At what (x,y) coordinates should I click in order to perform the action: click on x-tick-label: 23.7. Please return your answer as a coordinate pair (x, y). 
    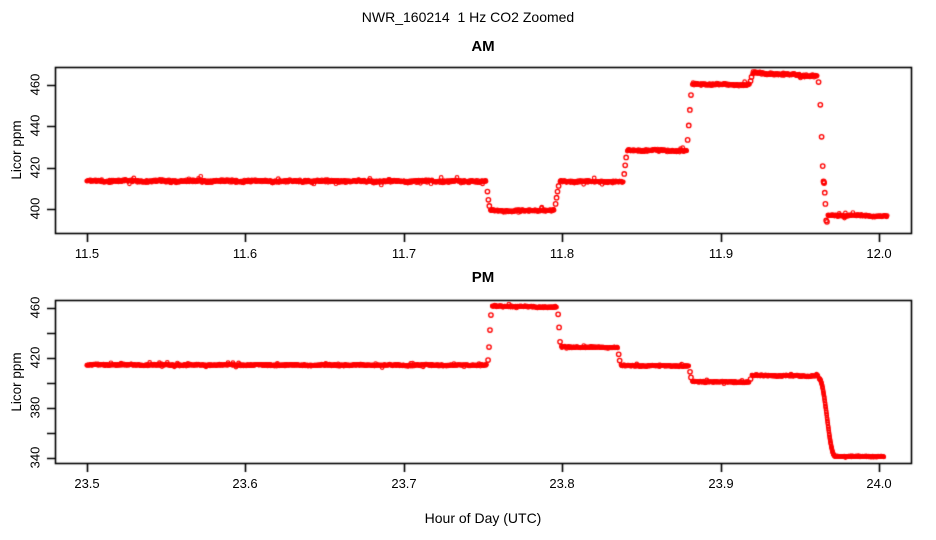
    Looking at the image, I should click on (404, 483).